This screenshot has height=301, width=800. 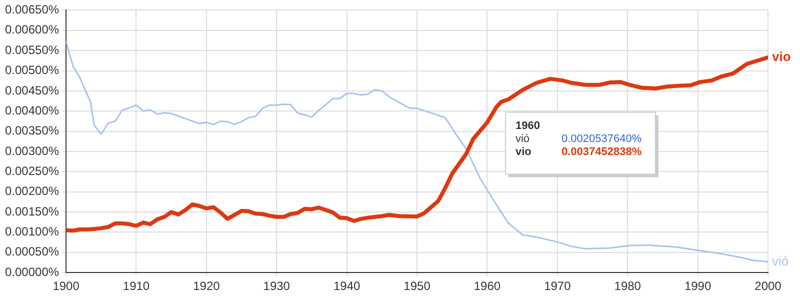 I want to click on y-tick-label: 0.00450%, so click(x=32, y=90).